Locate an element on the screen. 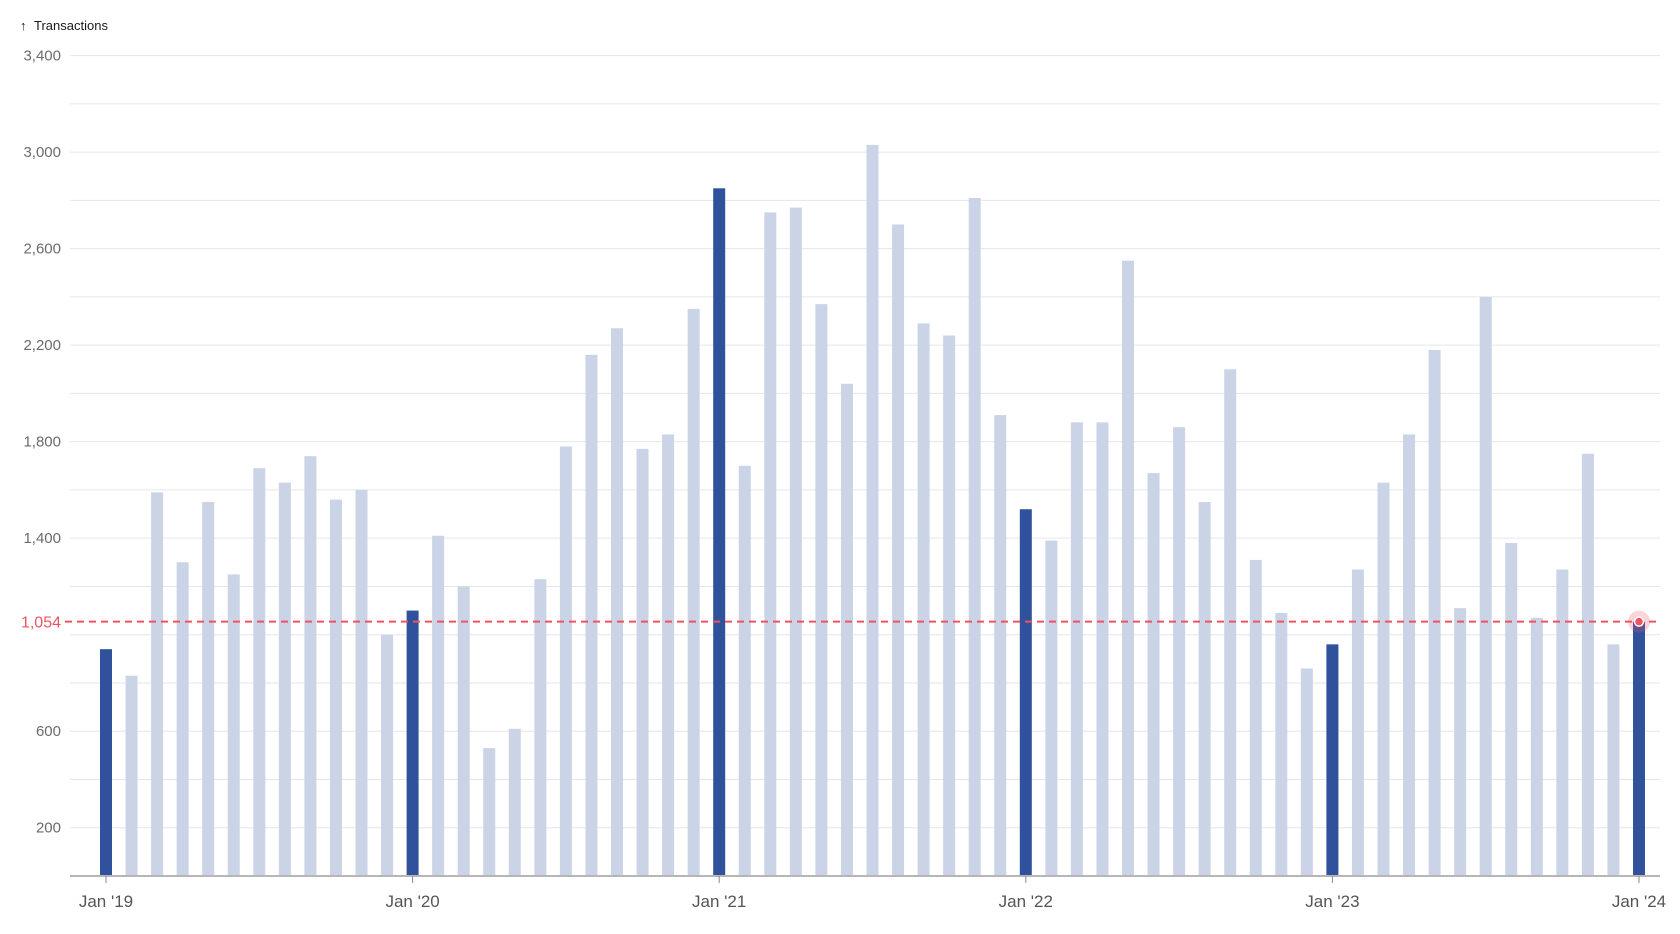 The image size is (1680, 934). y-axis-tick-labels: 200 600 1,400 1,800 2,200 2,600 3,000 3,400 is located at coordinates (42, 442).